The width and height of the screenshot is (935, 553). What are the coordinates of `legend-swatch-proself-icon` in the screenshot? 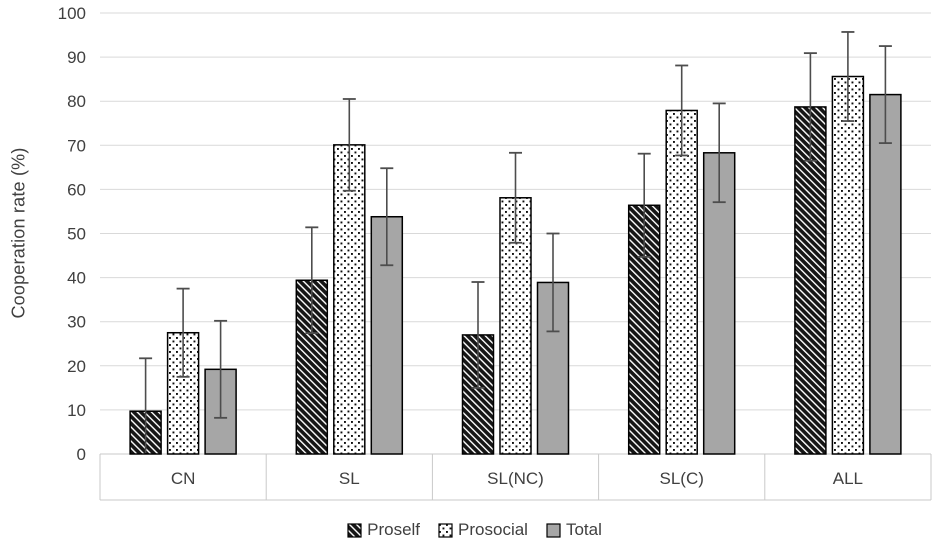 It's located at (354, 530).